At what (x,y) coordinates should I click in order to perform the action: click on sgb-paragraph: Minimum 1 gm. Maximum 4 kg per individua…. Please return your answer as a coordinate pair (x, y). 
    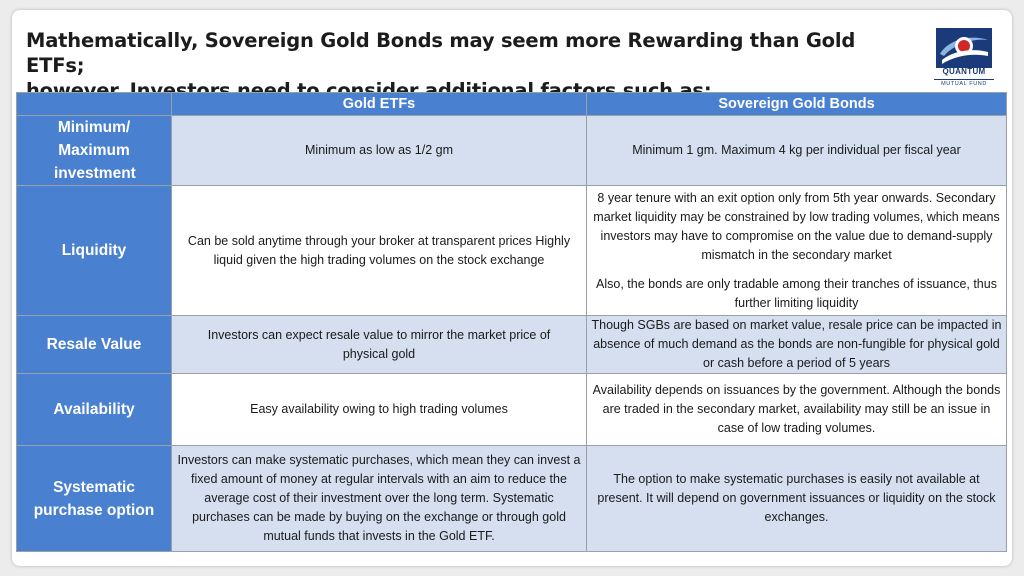
    Looking at the image, I should click on (796, 150).